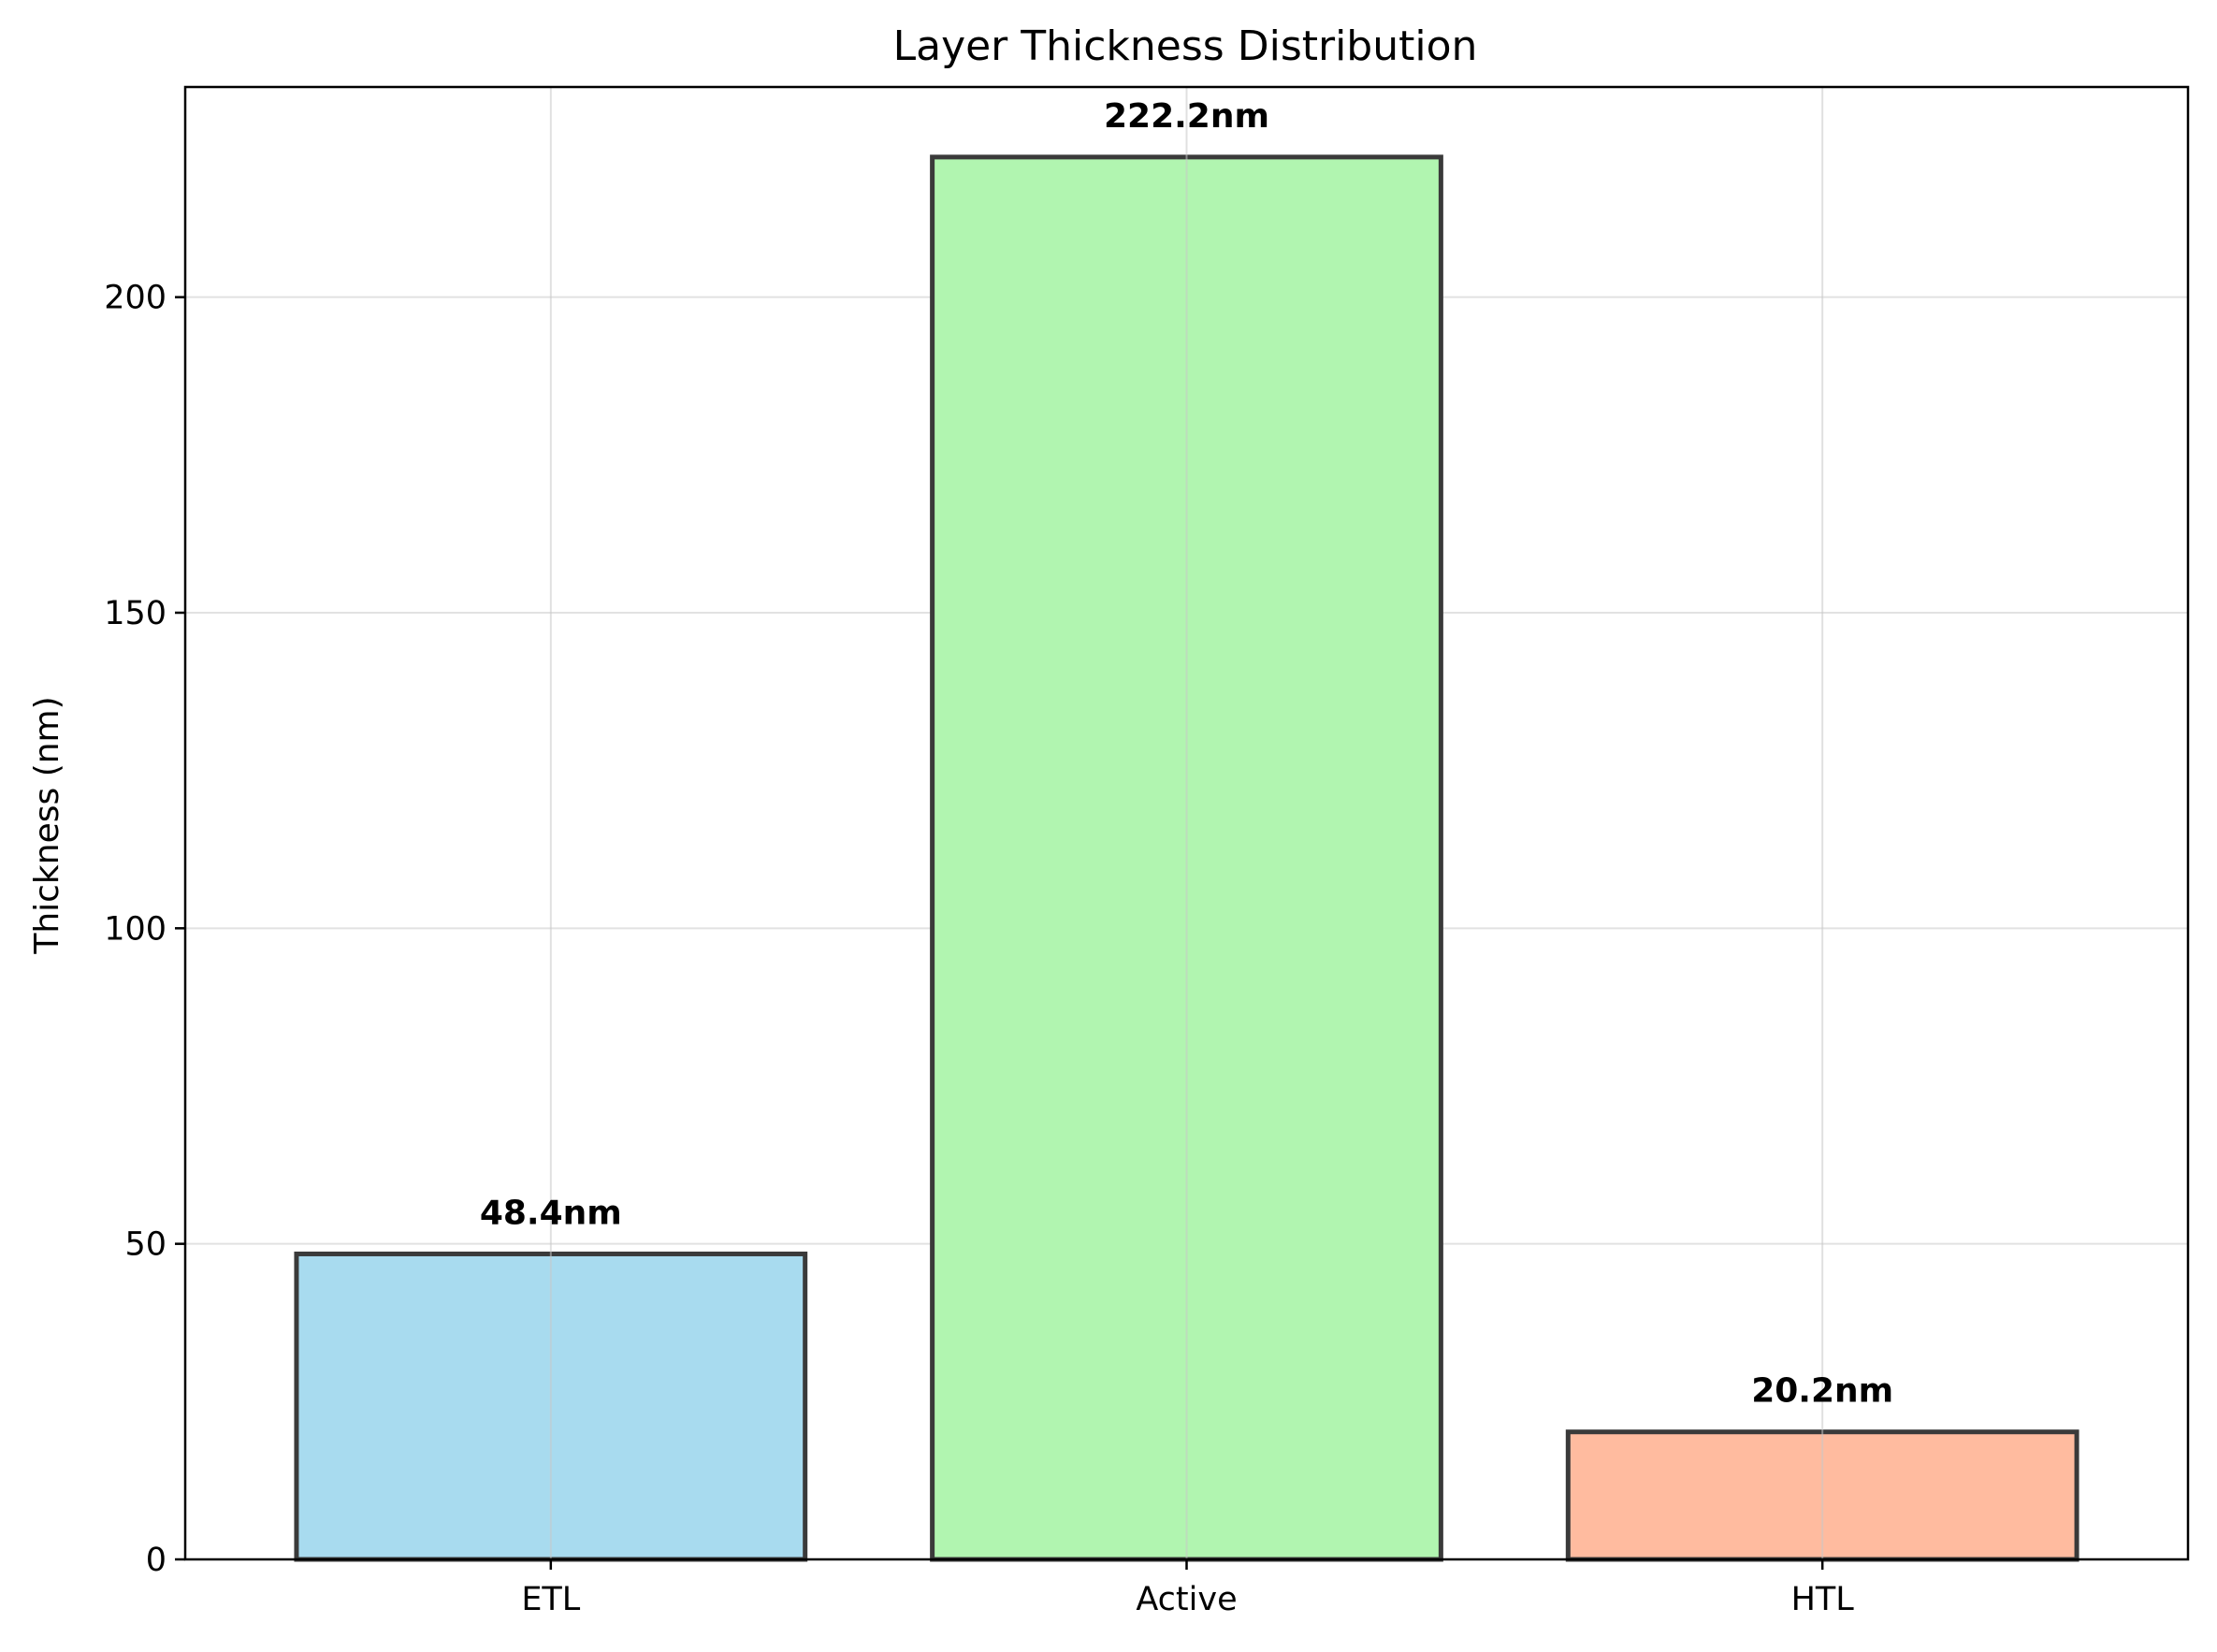 Image resolution: width=2217 pixels, height=1652 pixels. I want to click on value-label: 48.4nm, so click(551, 1213).